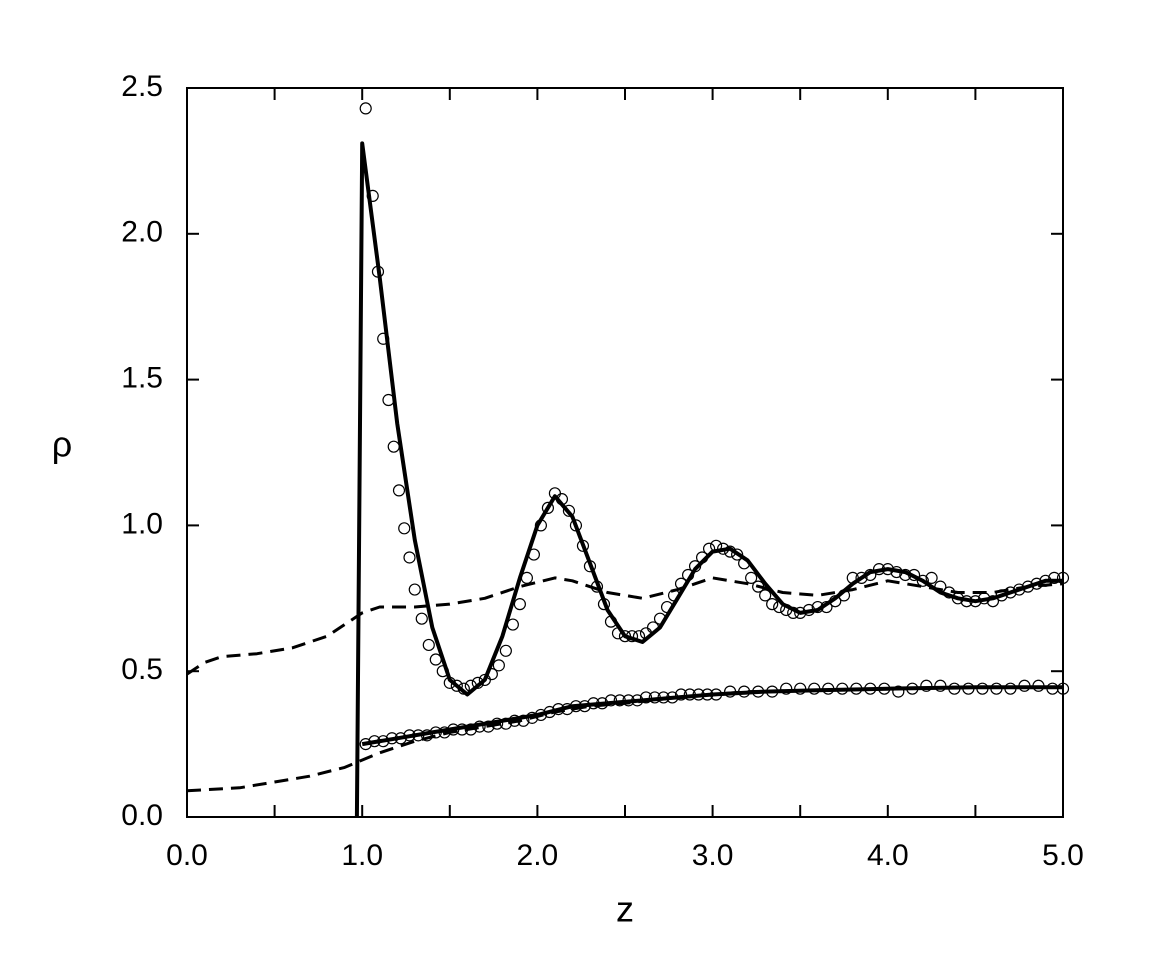 This screenshot has height=975, width=1175. I want to click on y-tick-label: 0.0, so click(142, 815).